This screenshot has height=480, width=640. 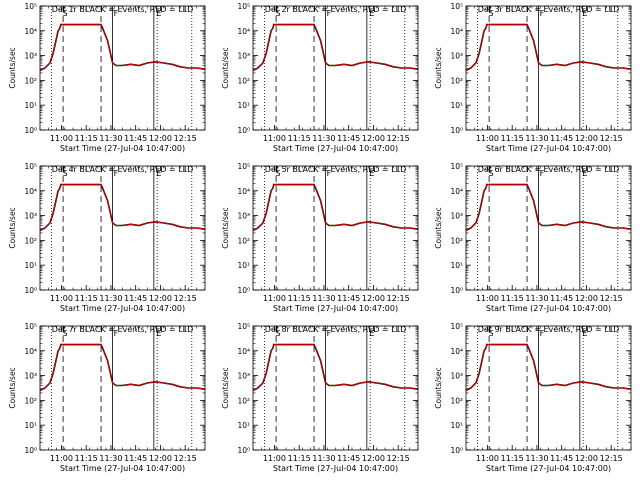 I want to click on panel-title: Det 5r BLACK = Events, RED = LLD, so click(x=336, y=169).